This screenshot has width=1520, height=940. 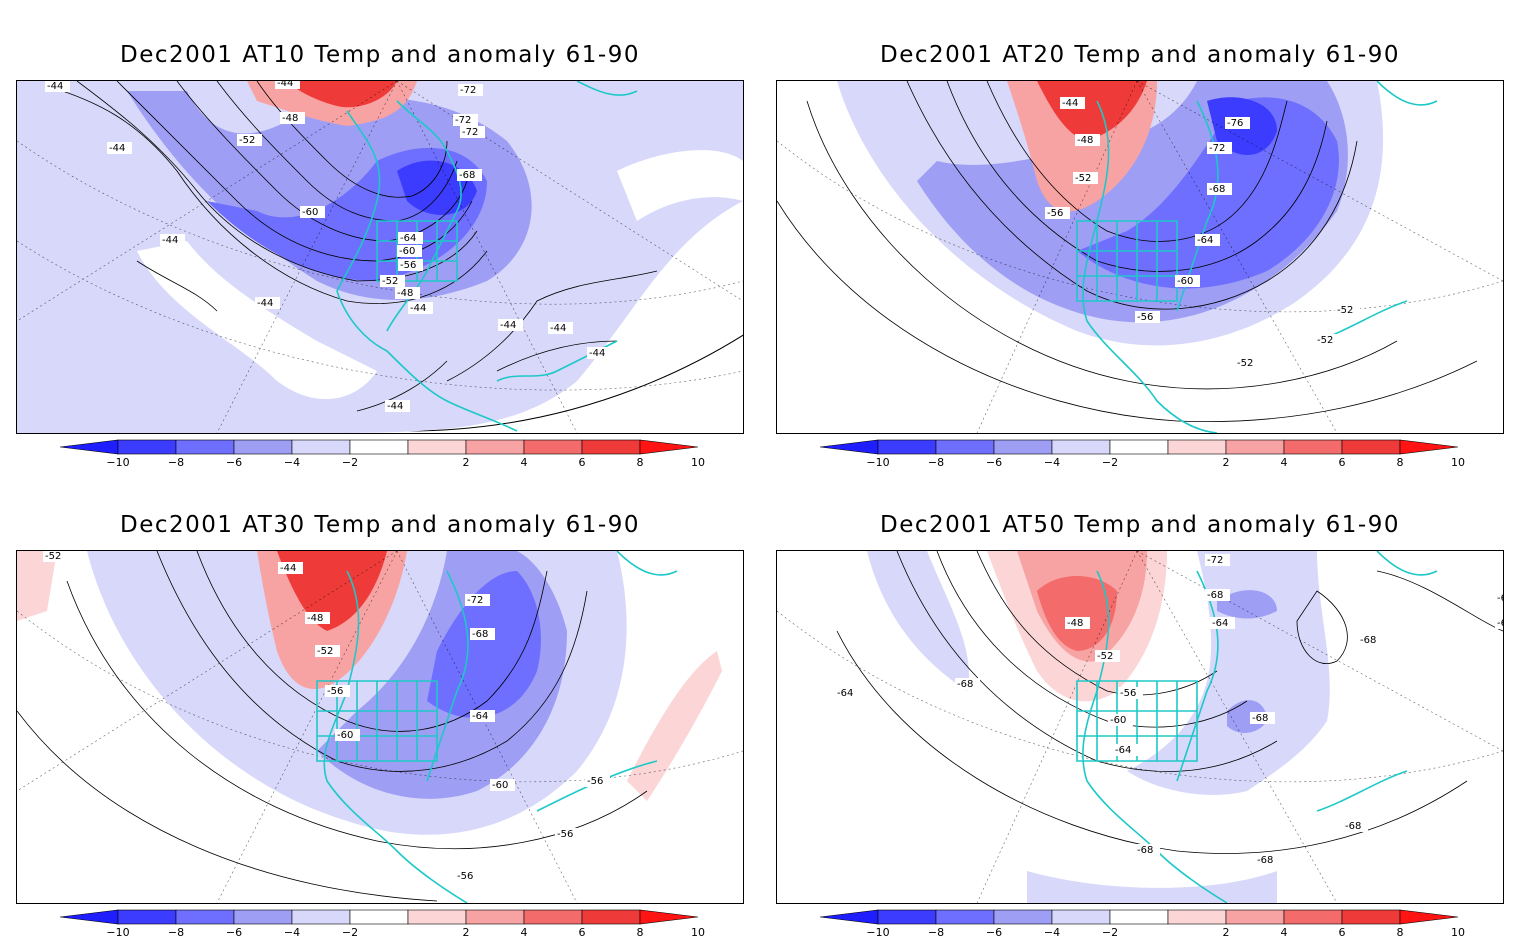 I want to click on colorbar-tick-label: 2, so click(x=466, y=932).